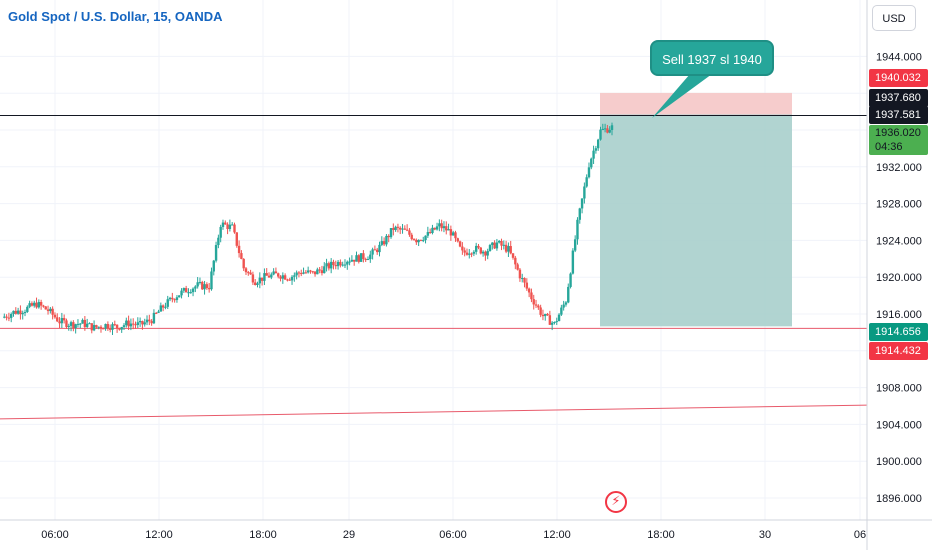 The height and width of the screenshot is (550, 932). Describe the element at coordinates (349, 535) in the screenshot. I see `x-tick-label: 29` at that location.